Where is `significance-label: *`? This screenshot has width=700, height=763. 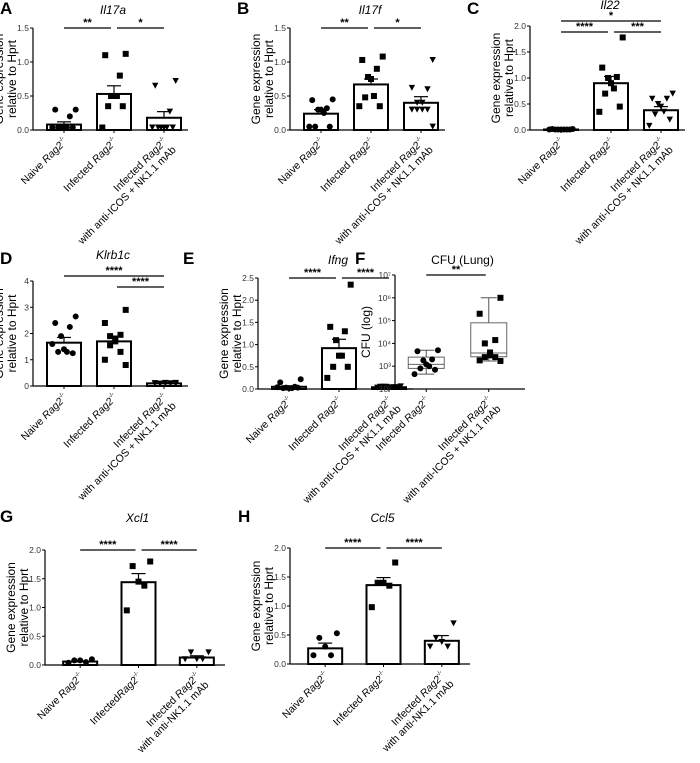
significance-label: * is located at coordinates (611, 16).